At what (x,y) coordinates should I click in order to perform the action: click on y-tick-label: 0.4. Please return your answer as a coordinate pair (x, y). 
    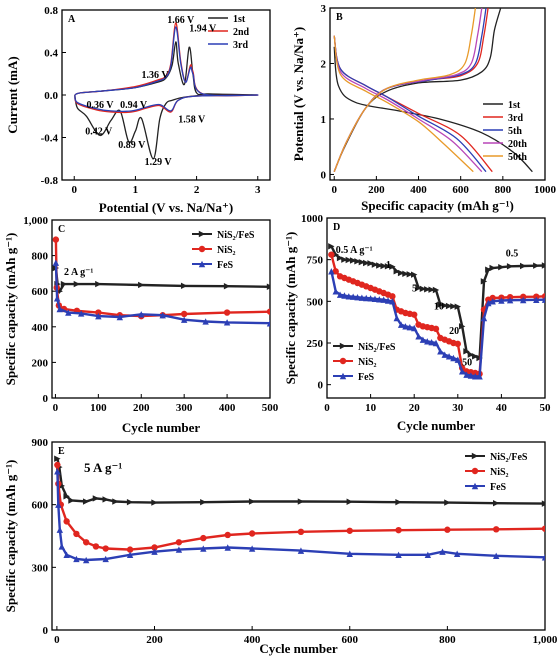
    Looking at the image, I should click on (51, 54).